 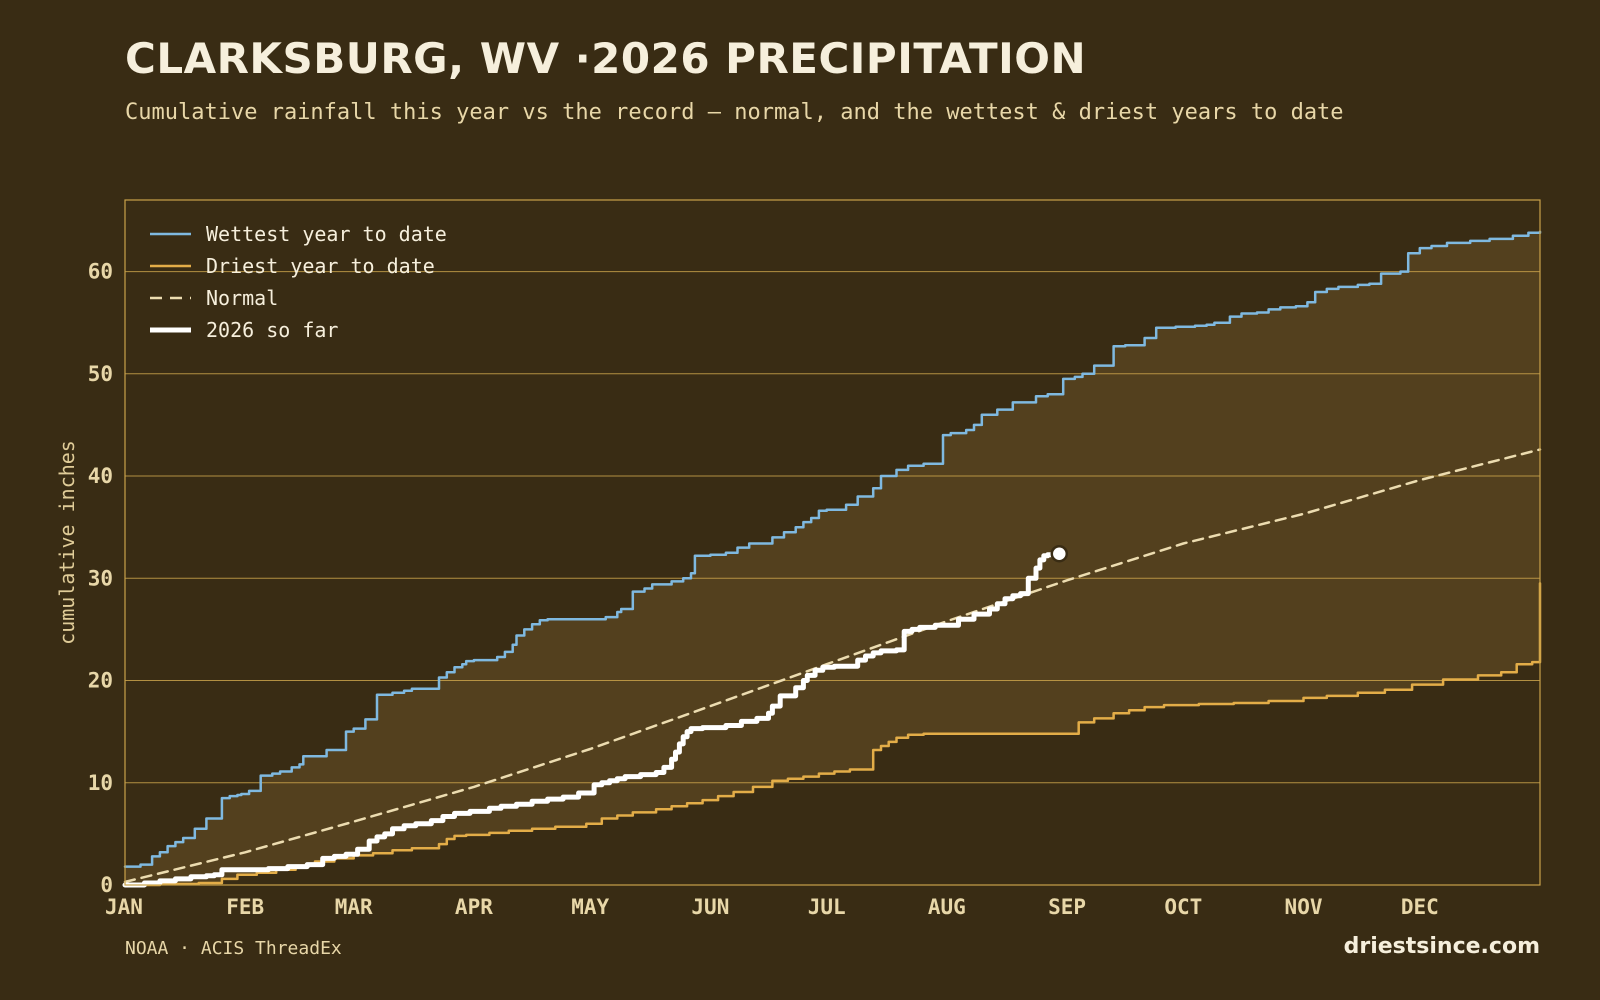 What do you see at coordinates (772, 907) in the screenshot?
I see `x-axis-ticks: JAN FEB MAR APR MAY JUN JUL AUG SEP OCT NOV DEC` at bounding box center [772, 907].